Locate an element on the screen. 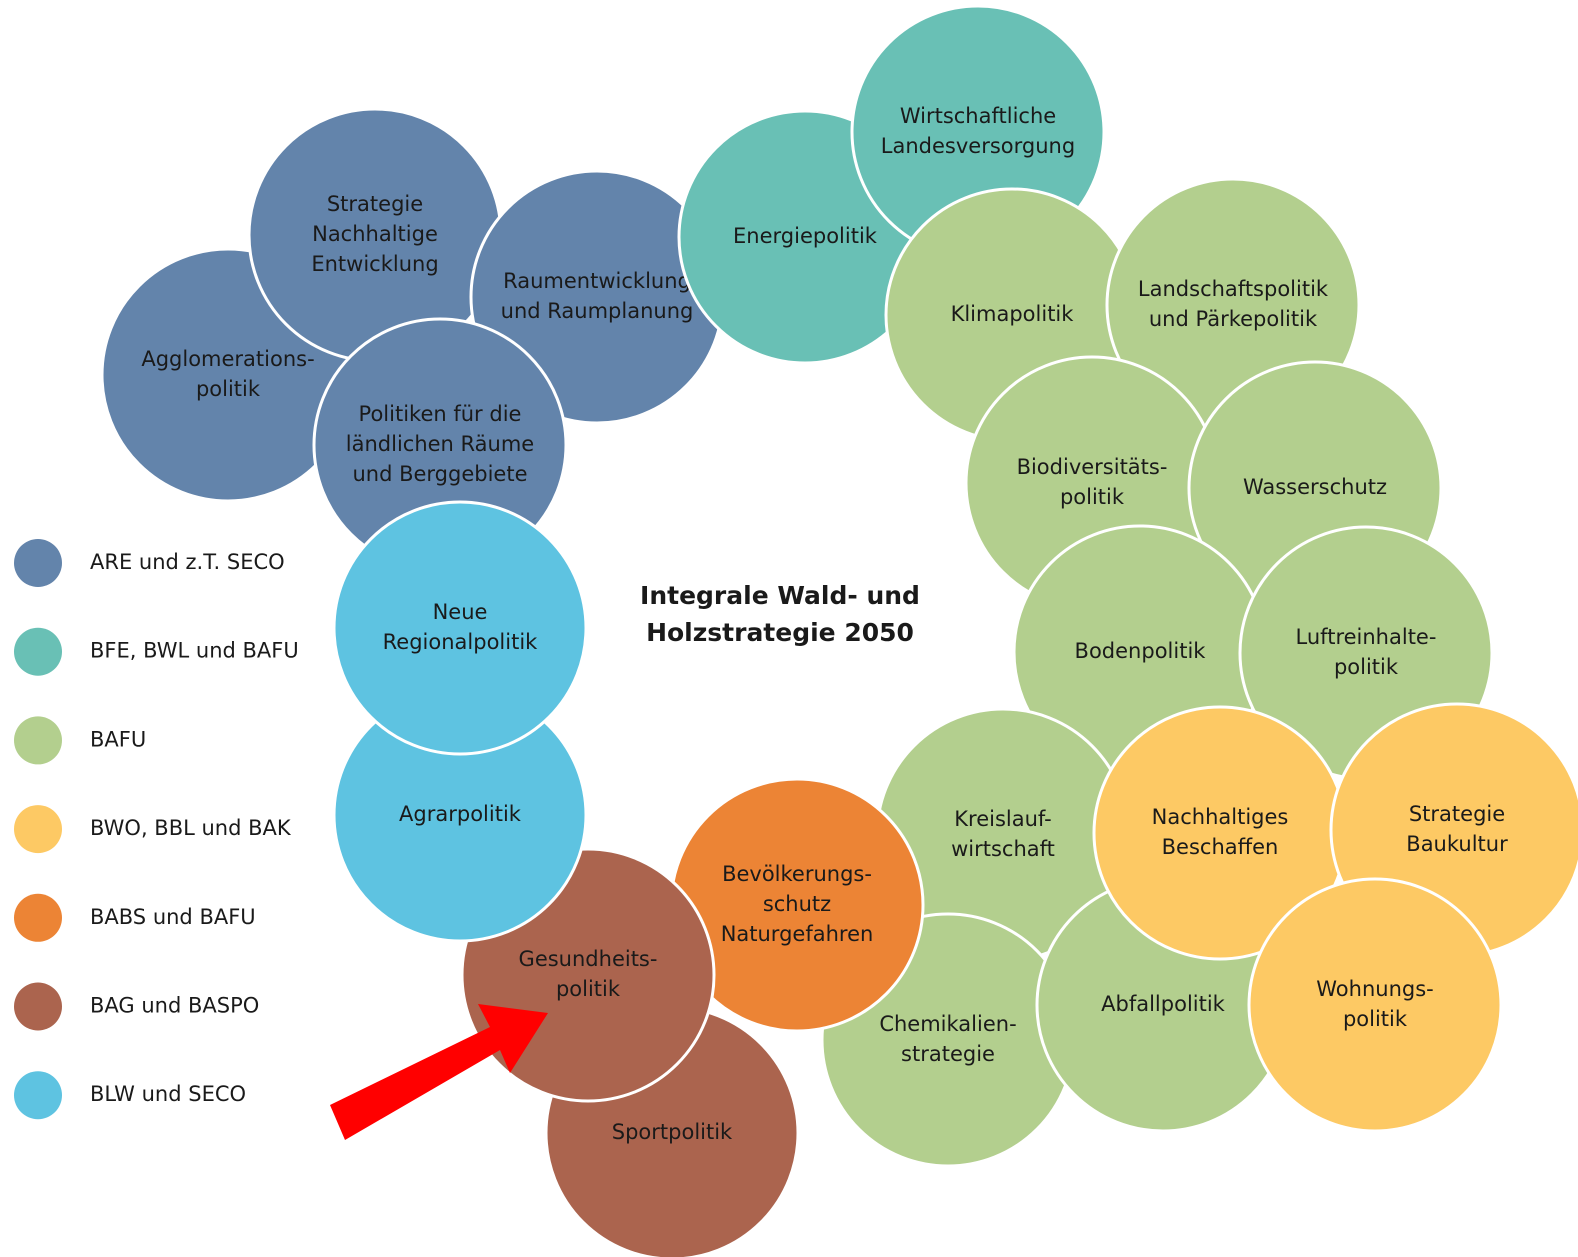 This screenshot has width=1578, height=1257. bubble-label: Raumentwicklung is located at coordinates (597, 281).